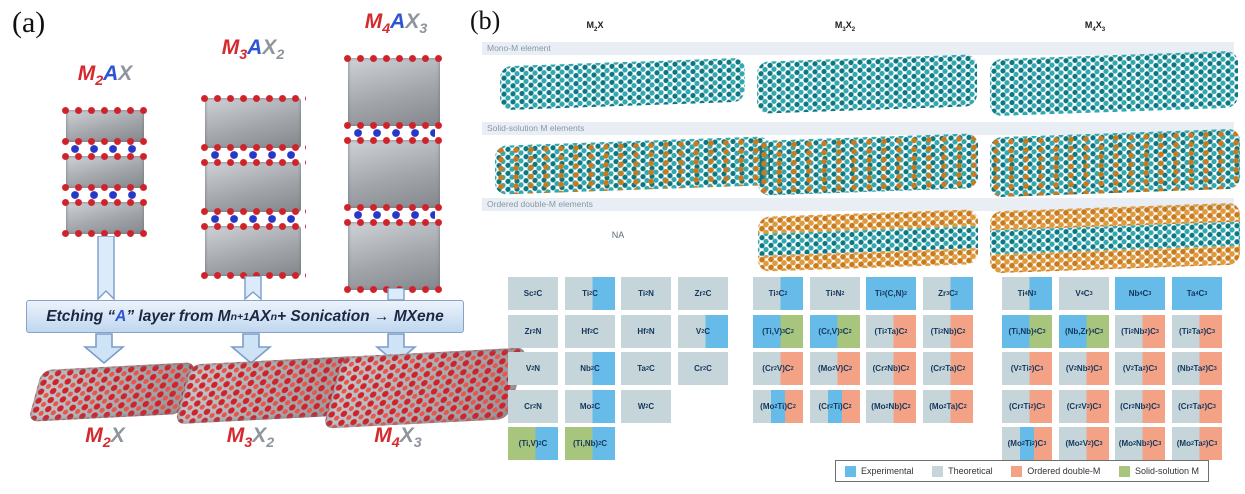  What do you see at coordinates (533, 443) in the screenshot?
I see `mxene-cell: (Ti,V) 2 C` at bounding box center [533, 443].